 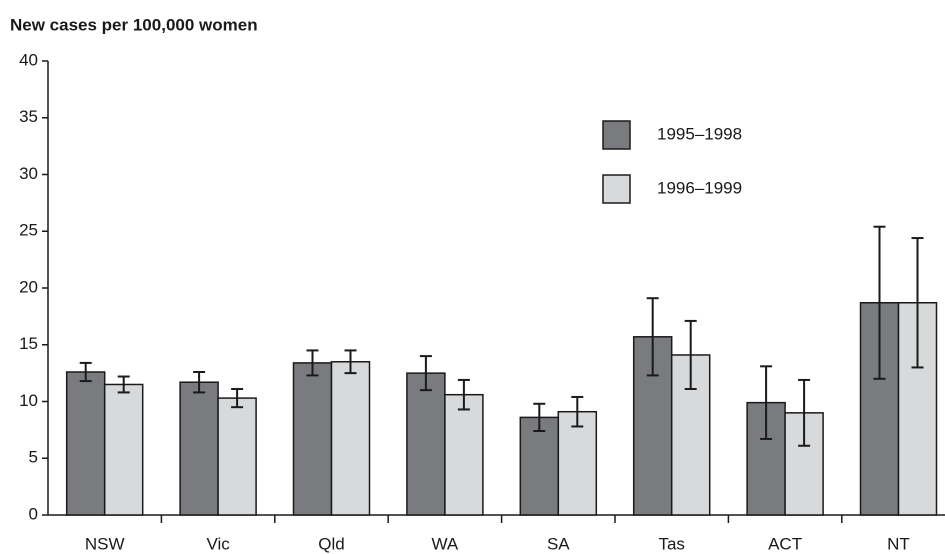 I want to click on x-tick-label: Qld, so click(x=331, y=543).